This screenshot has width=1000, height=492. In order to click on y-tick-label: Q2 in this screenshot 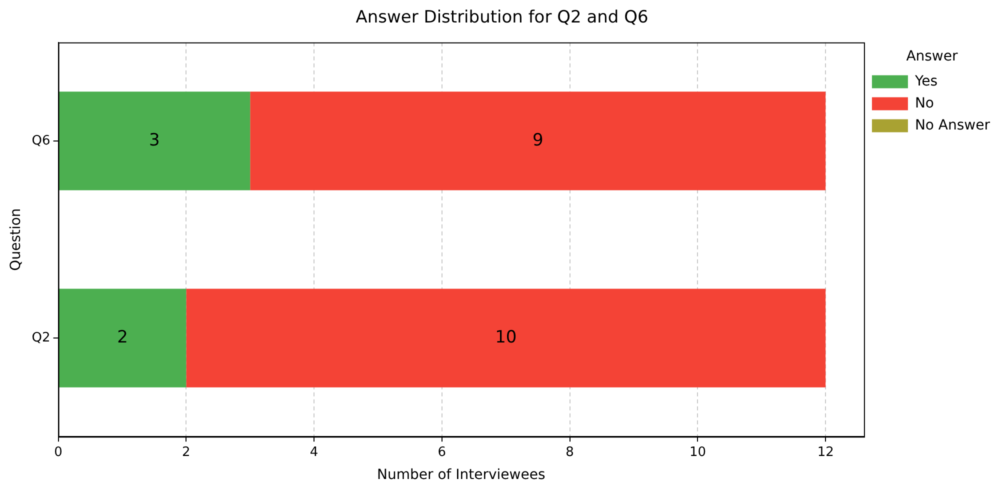, I will do `click(41, 338)`.